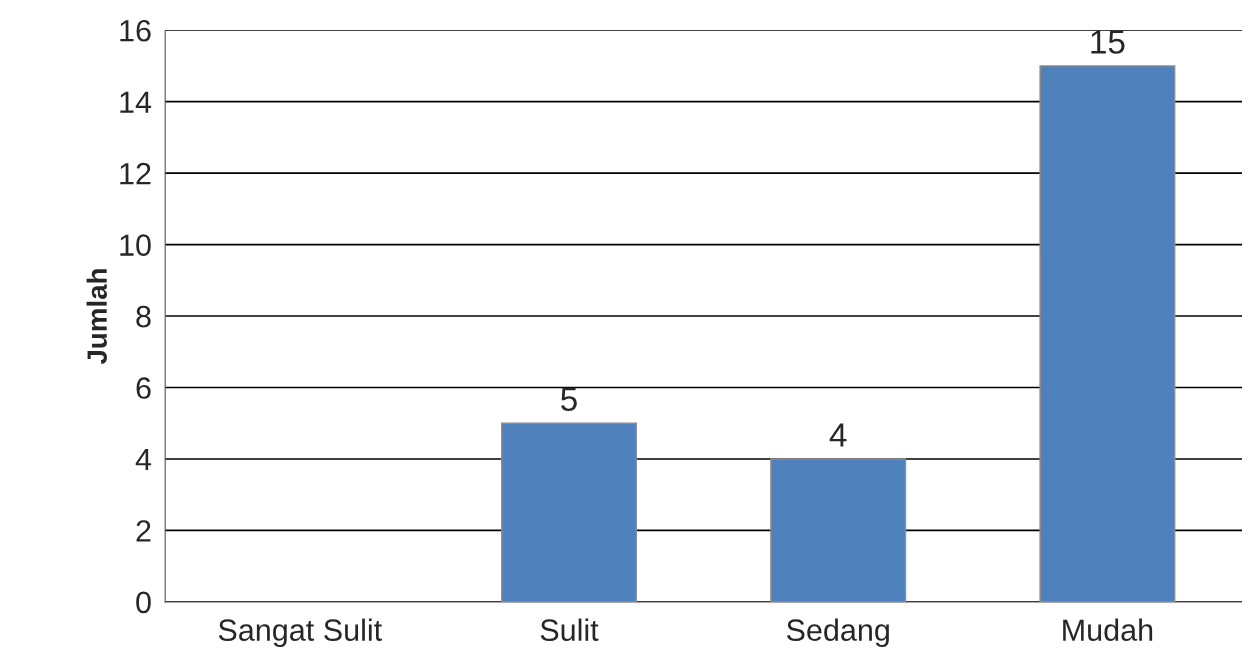 This screenshot has height=671, width=1242. I want to click on y-tick-label: 0, so click(143, 602).